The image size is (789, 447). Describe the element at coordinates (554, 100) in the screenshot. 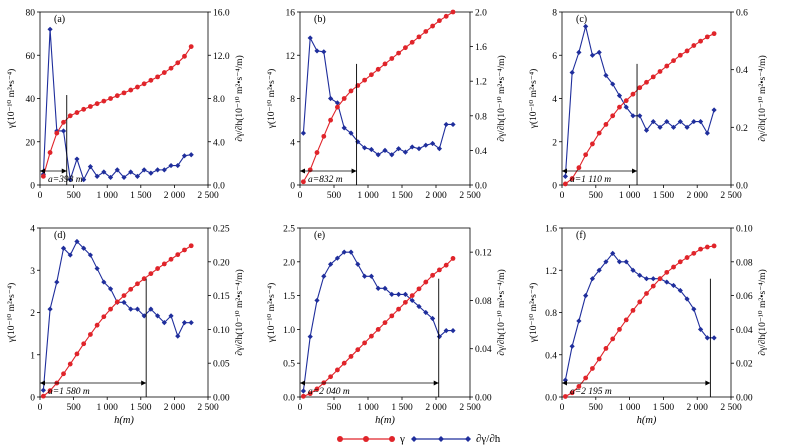

I see `y-tick-label: 4` at that location.